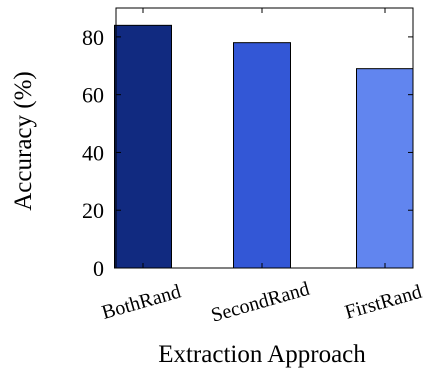 The height and width of the screenshot is (375, 436). What do you see at coordinates (262, 155) in the screenshot?
I see `bar-secondrand` at bounding box center [262, 155].